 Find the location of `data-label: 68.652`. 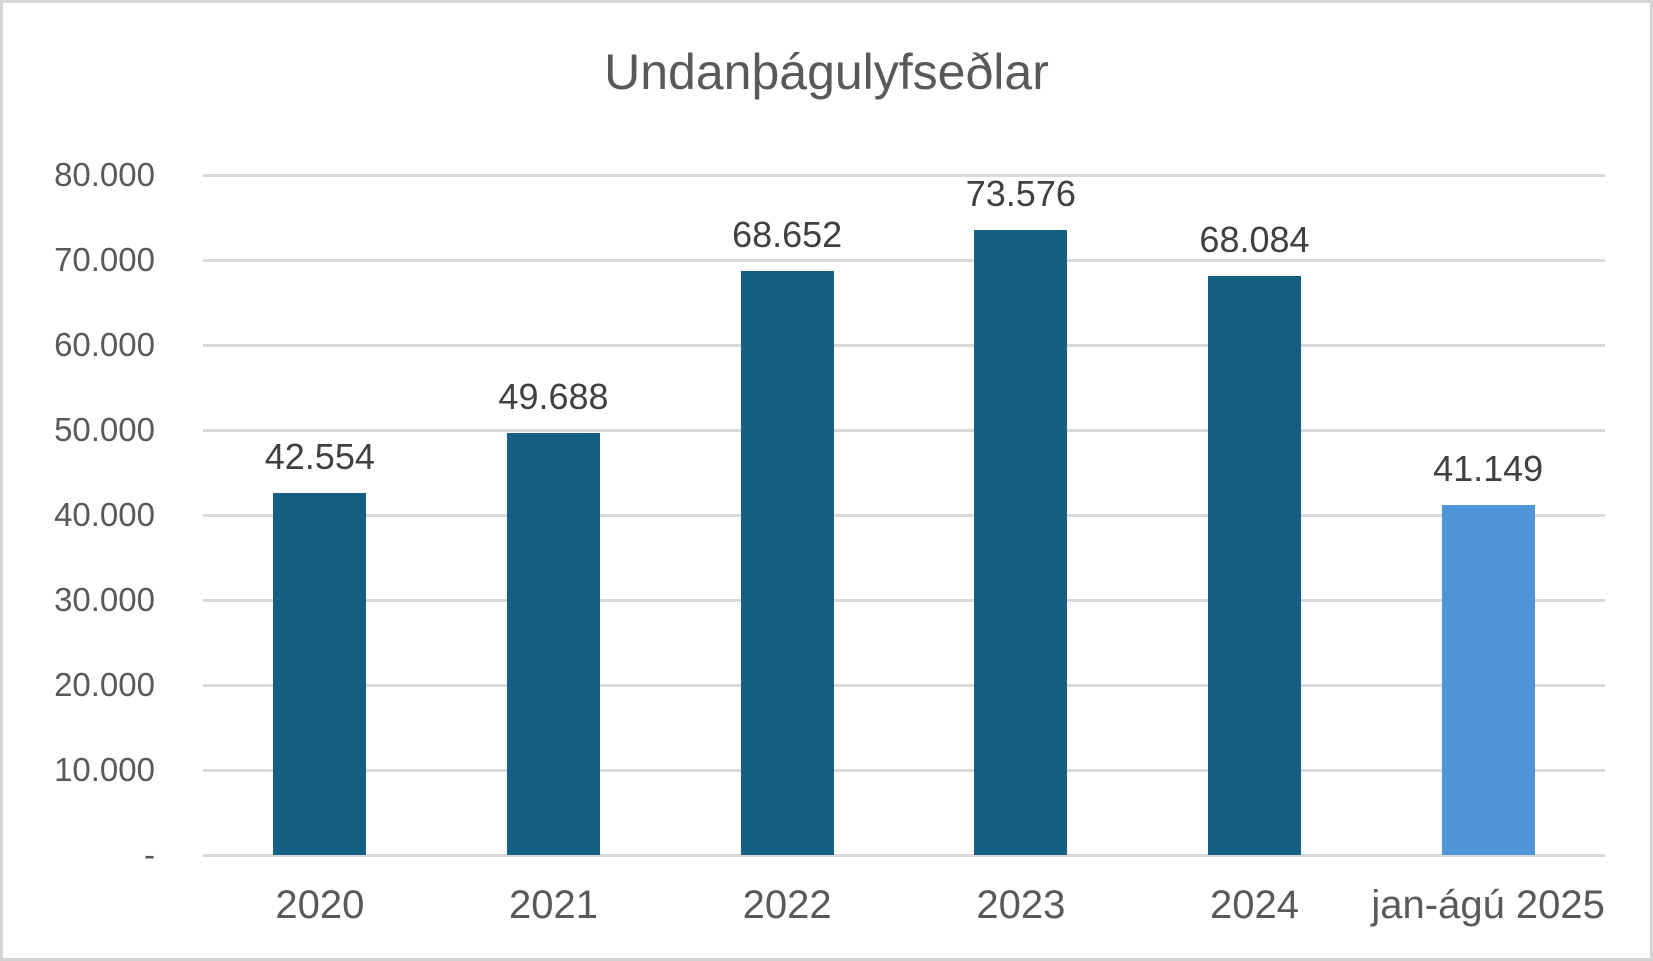

data-label: 68.652 is located at coordinates (787, 235).